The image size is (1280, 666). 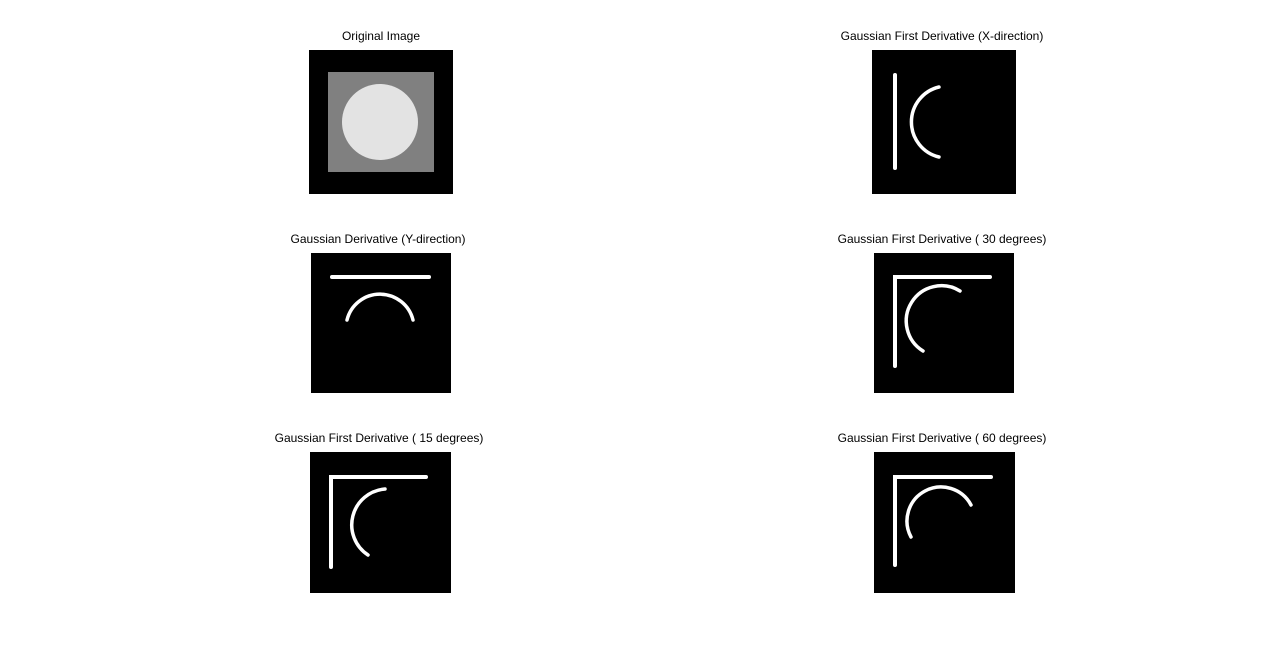 I want to click on left-arc-edge, so click(x=925, y=122).